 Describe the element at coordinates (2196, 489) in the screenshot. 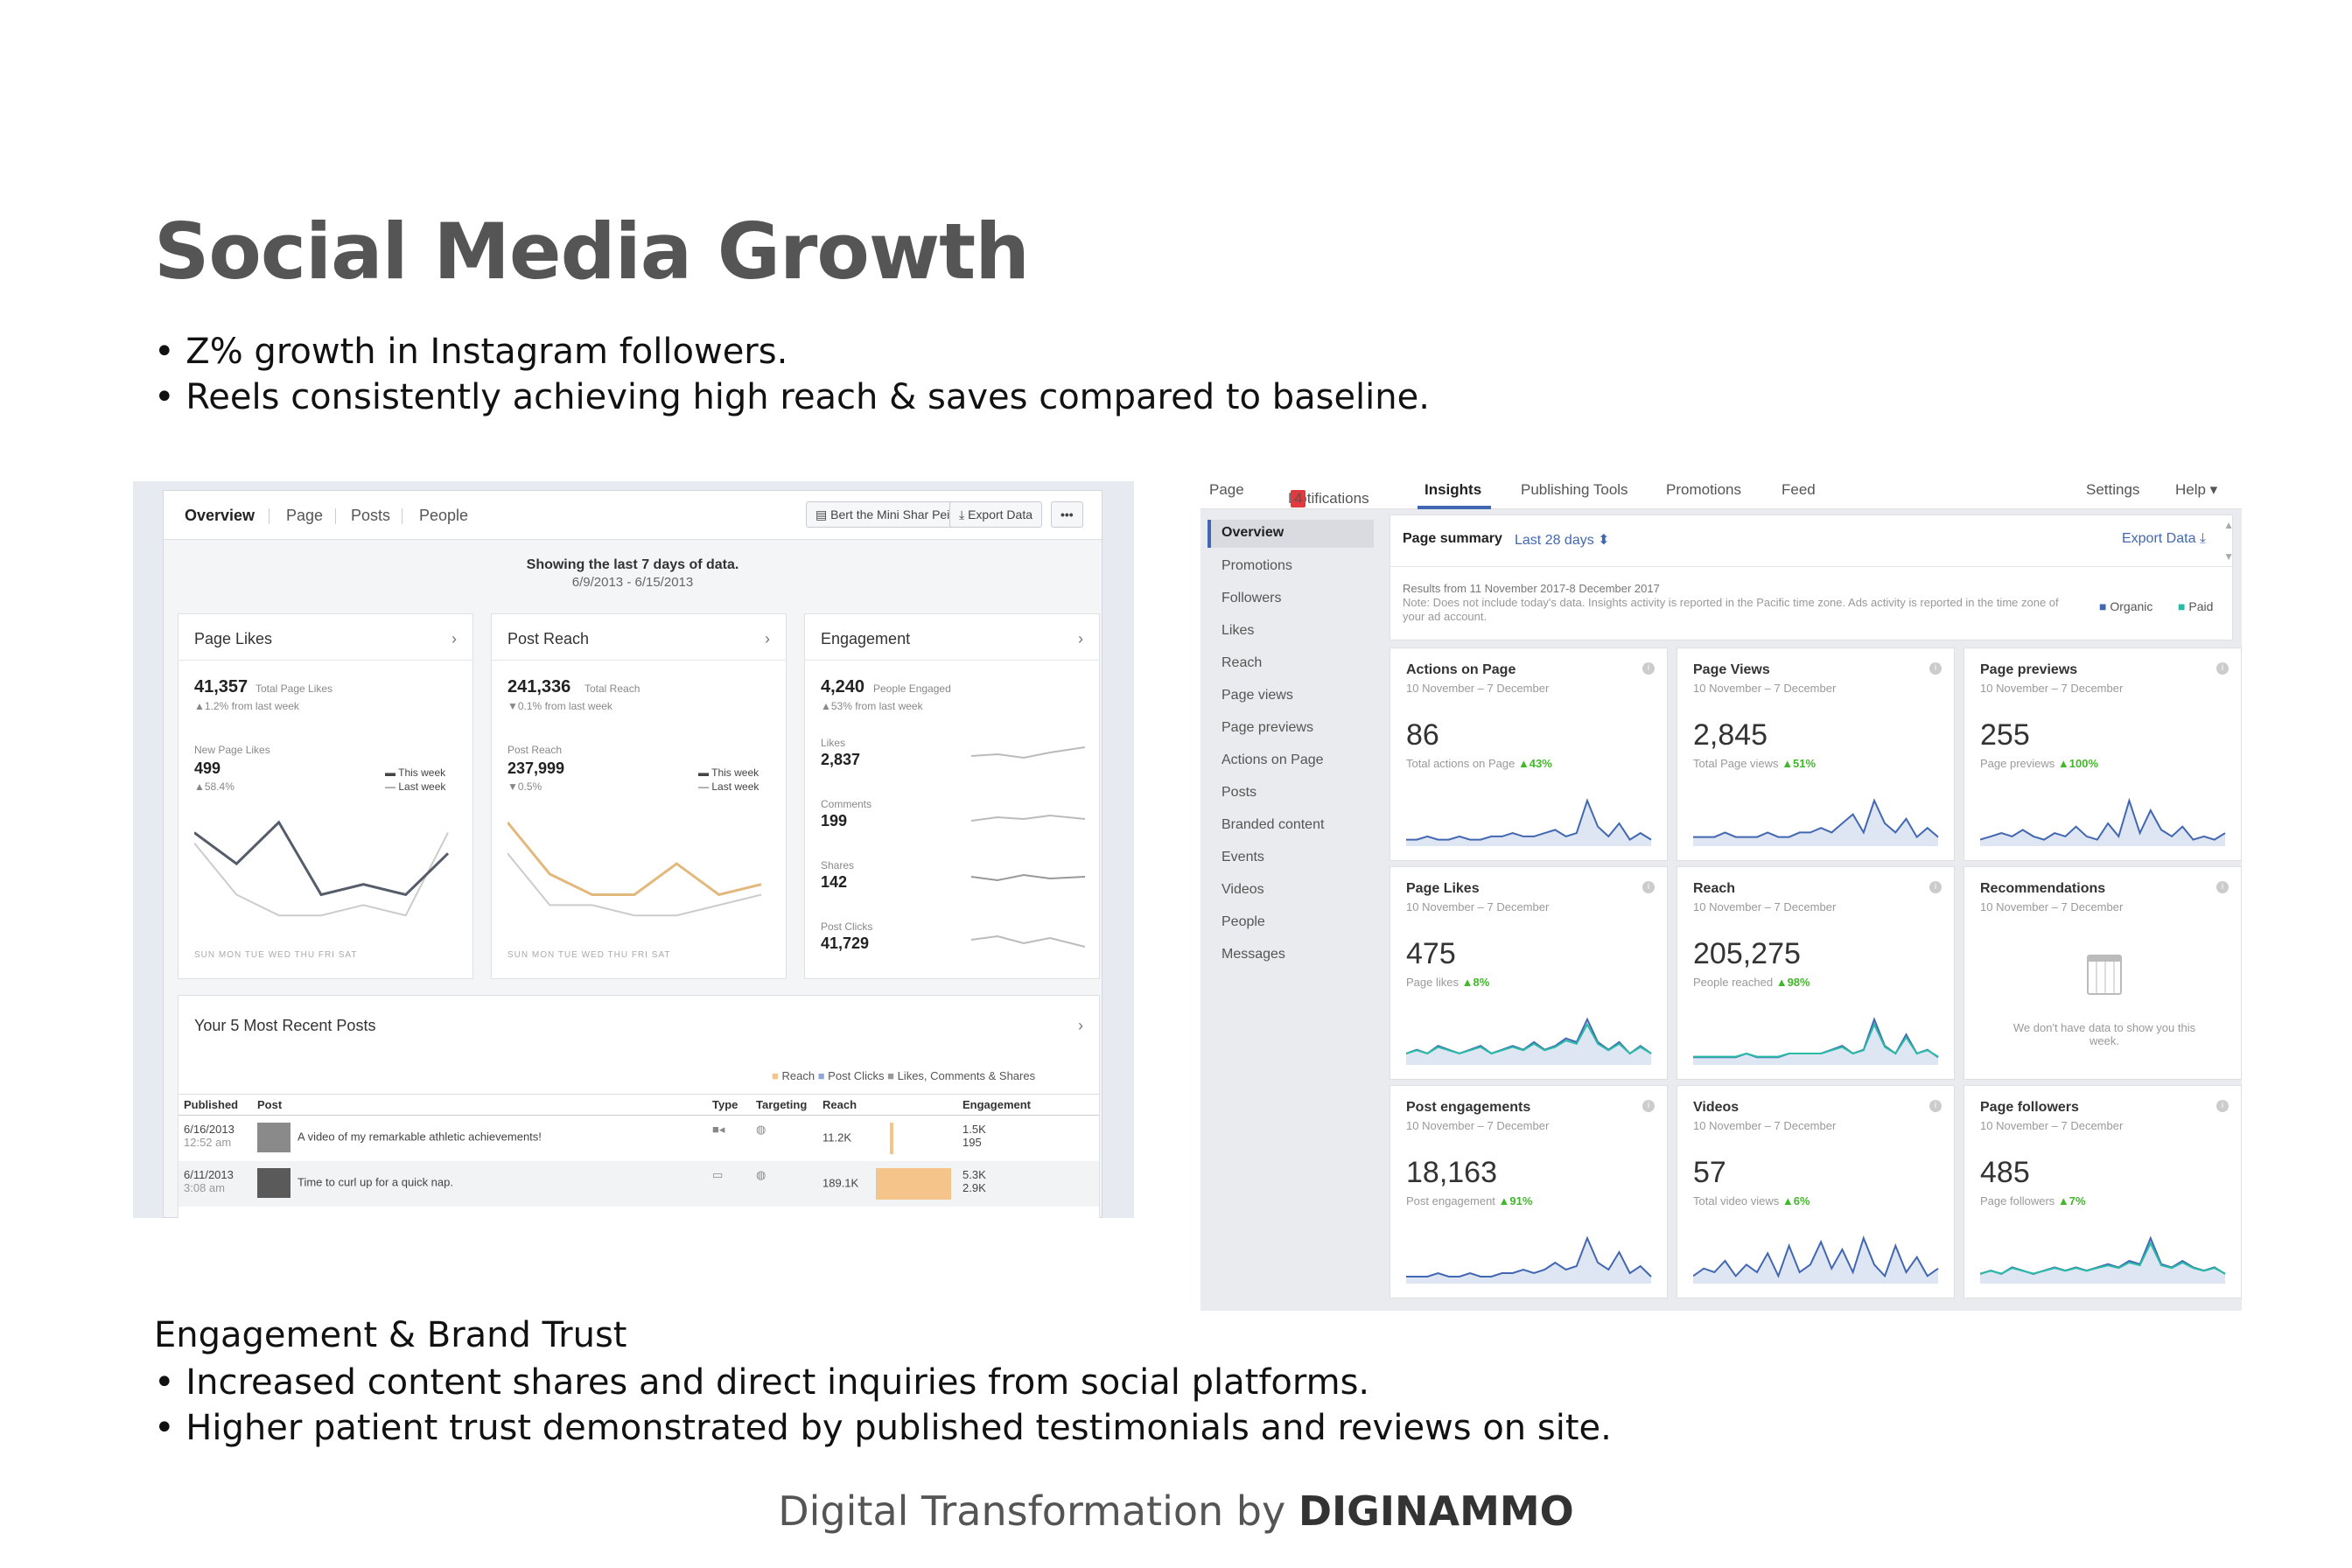

I see `nav-help: Help ▾` at that location.